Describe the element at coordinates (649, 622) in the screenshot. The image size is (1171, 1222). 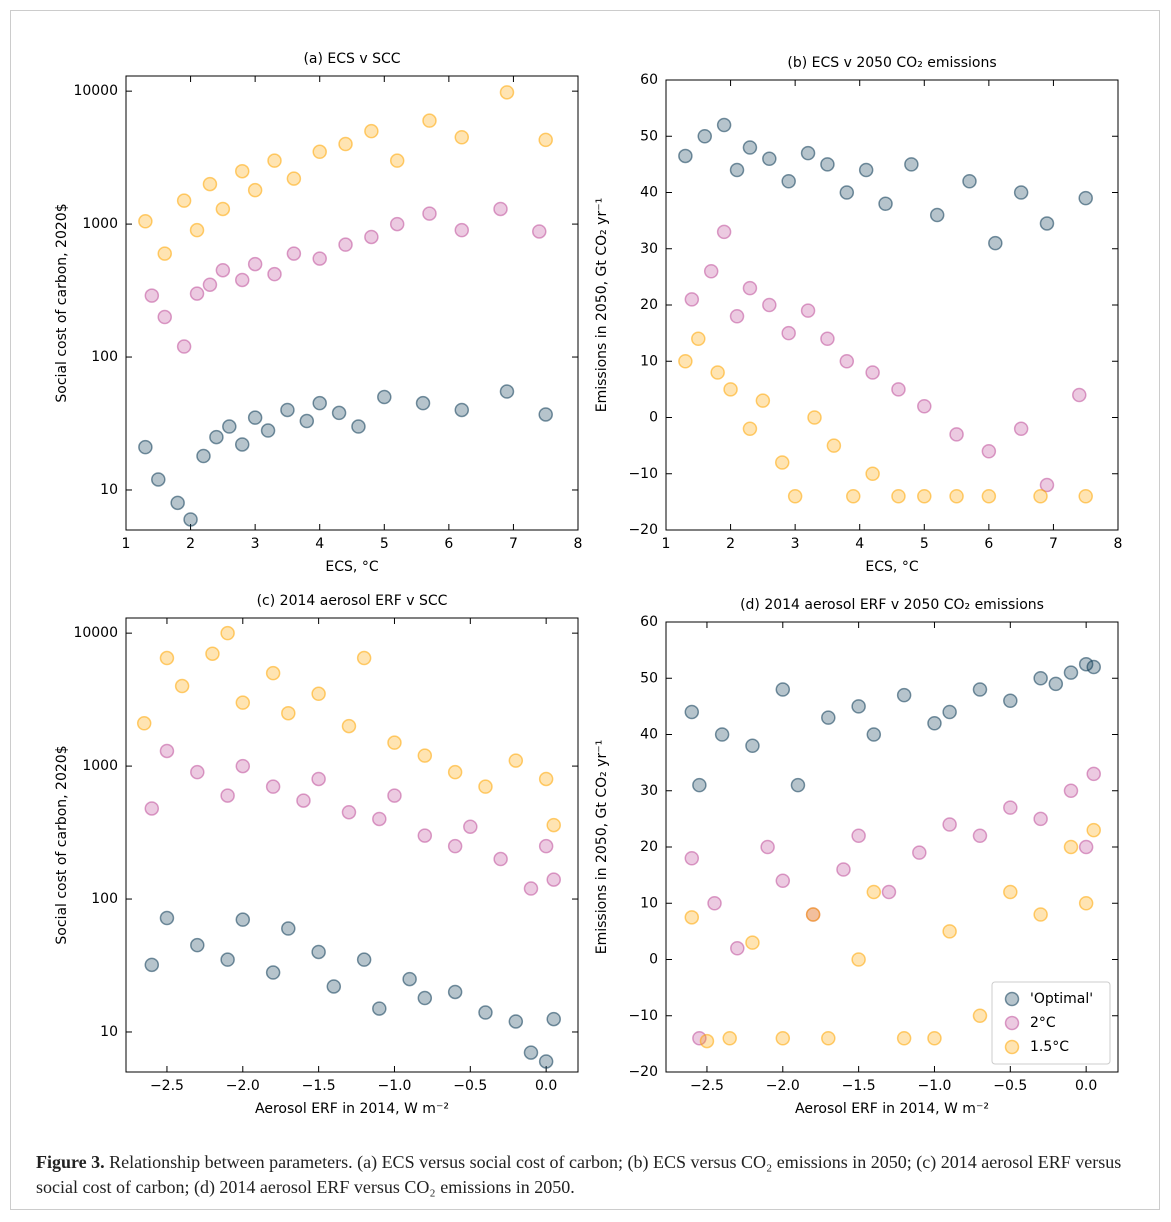
I see `y-tick-label: 60` at that location.